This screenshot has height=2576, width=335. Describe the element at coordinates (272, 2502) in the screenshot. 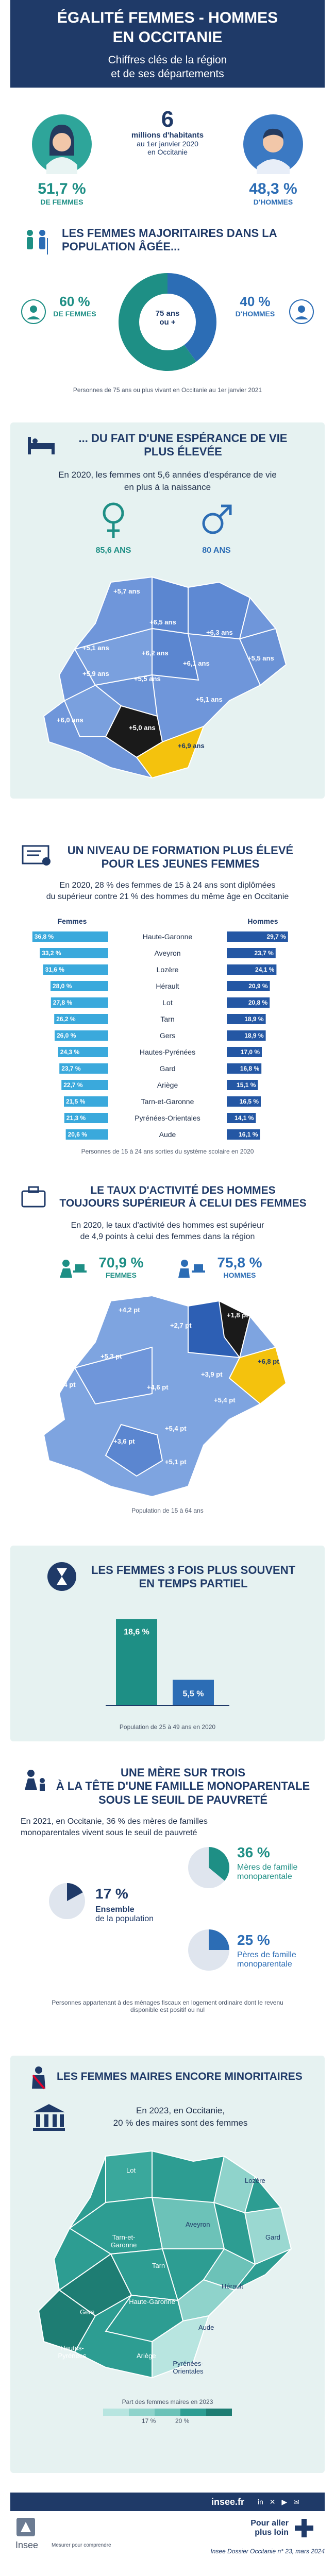

I see `twitter-icon: ✕` at that location.